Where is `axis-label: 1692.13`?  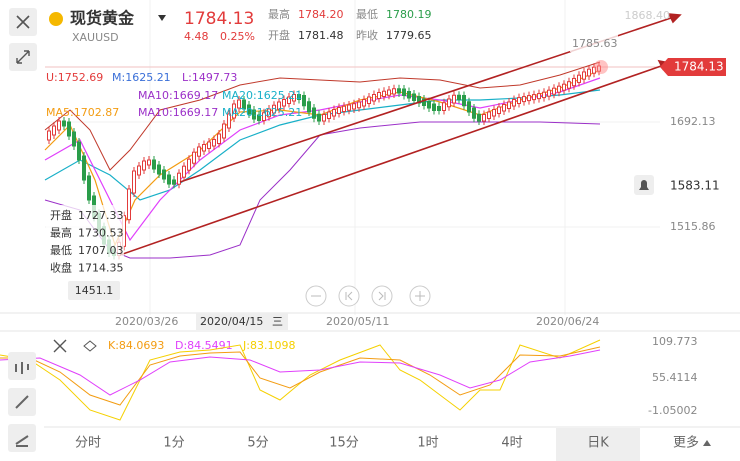
axis-label: 1692.13 is located at coordinates (693, 121).